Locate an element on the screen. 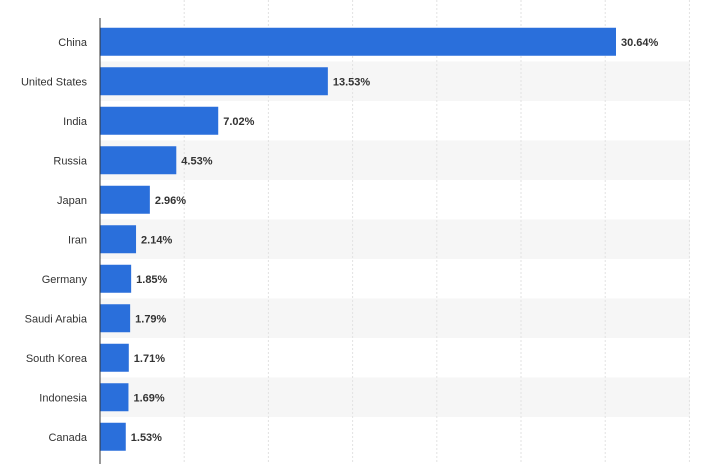 The height and width of the screenshot is (464, 710). bar-united-states is located at coordinates (214, 81).